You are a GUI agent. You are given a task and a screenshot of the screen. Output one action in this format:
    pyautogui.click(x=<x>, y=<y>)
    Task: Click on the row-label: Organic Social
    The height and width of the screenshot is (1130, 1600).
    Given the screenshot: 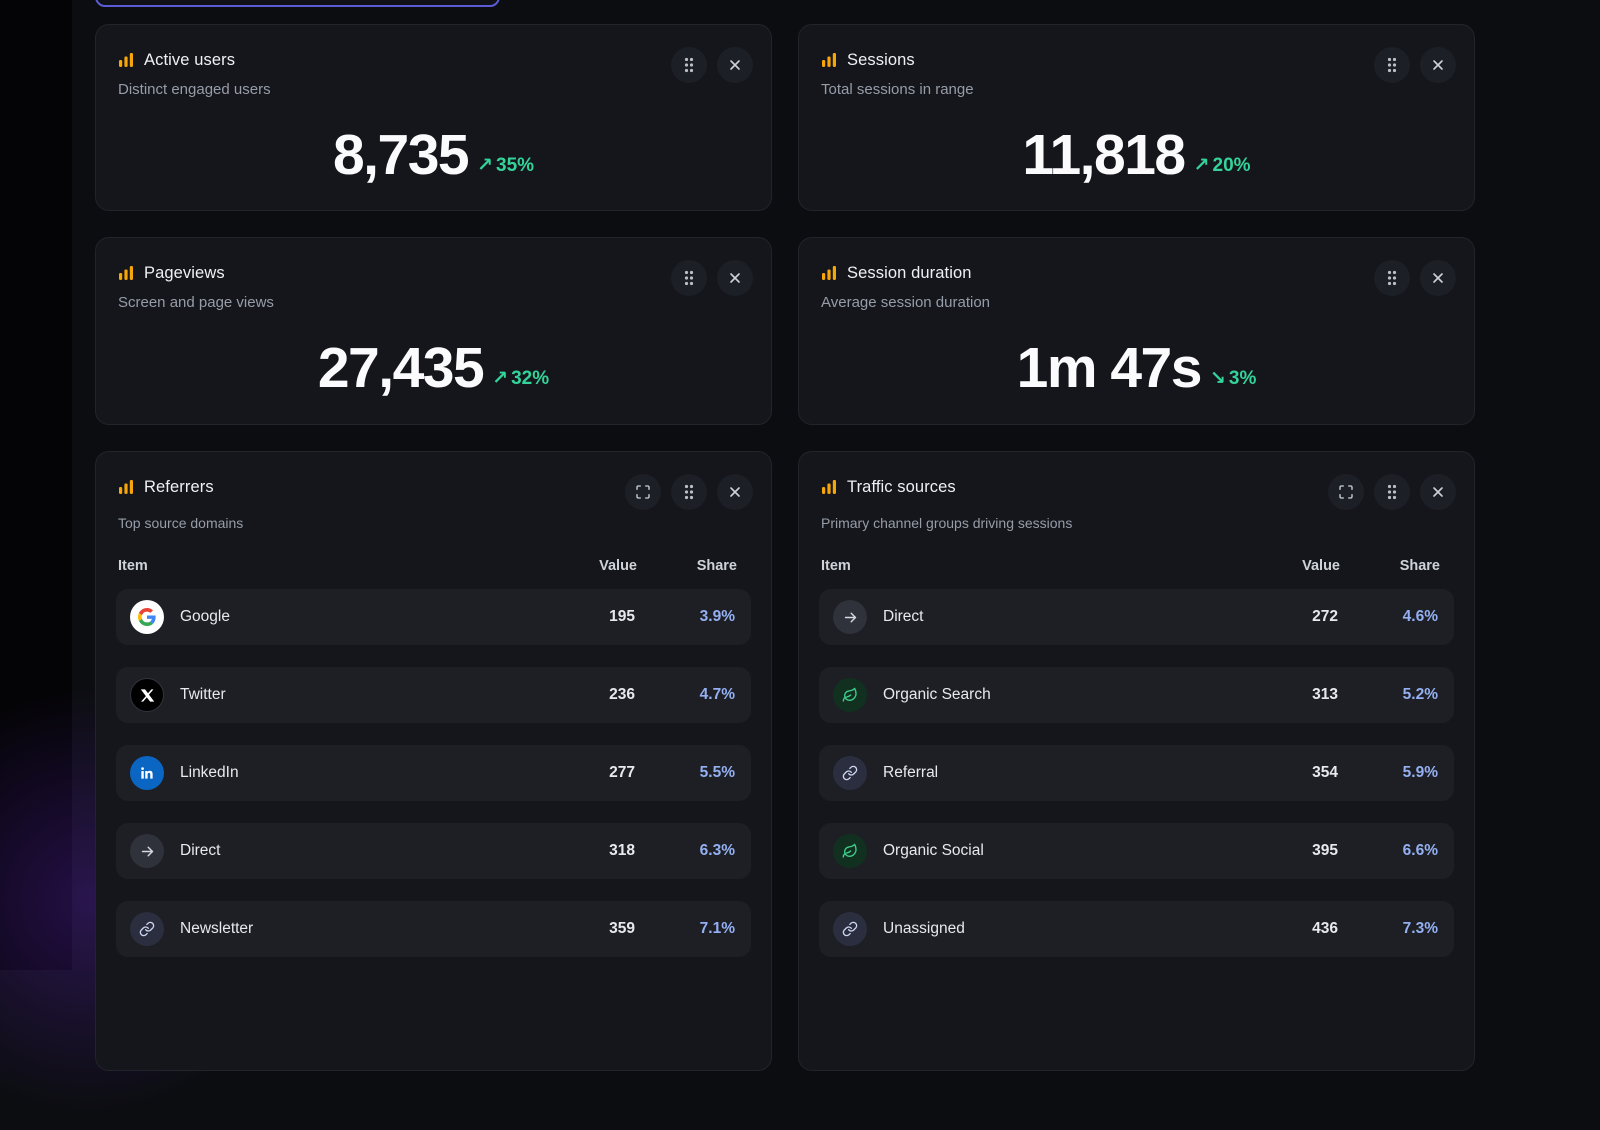 What is the action you would take?
    pyautogui.click(x=1065, y=851)
    